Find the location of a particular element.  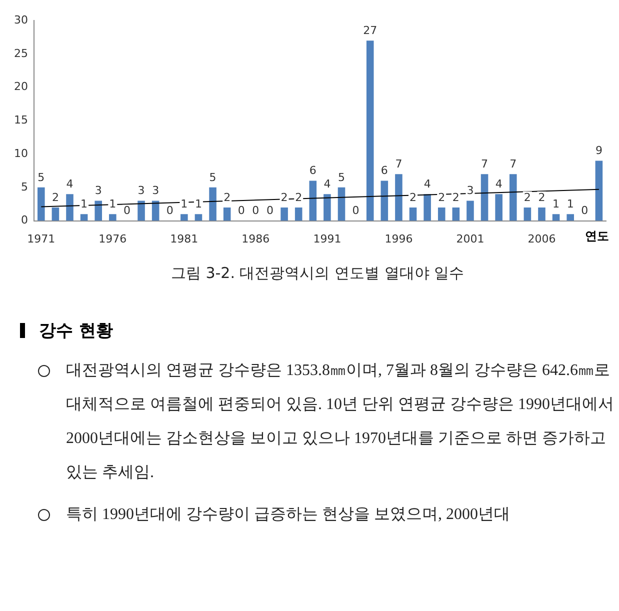

y-tick-label: 25 is located at coordinates (21, 53).